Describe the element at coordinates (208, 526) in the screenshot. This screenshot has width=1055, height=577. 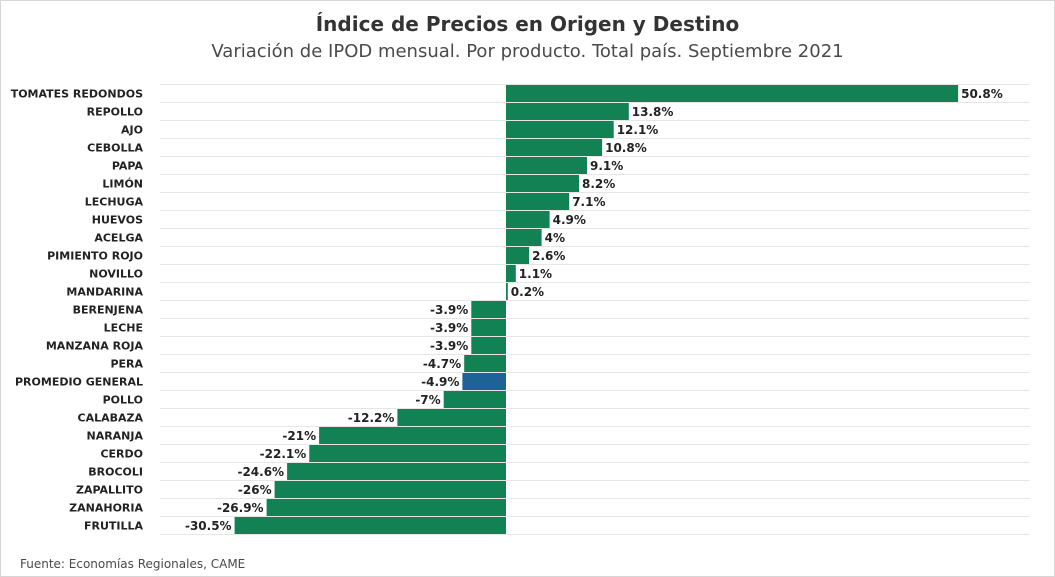
I see `value-label: -30.5%` at that location.